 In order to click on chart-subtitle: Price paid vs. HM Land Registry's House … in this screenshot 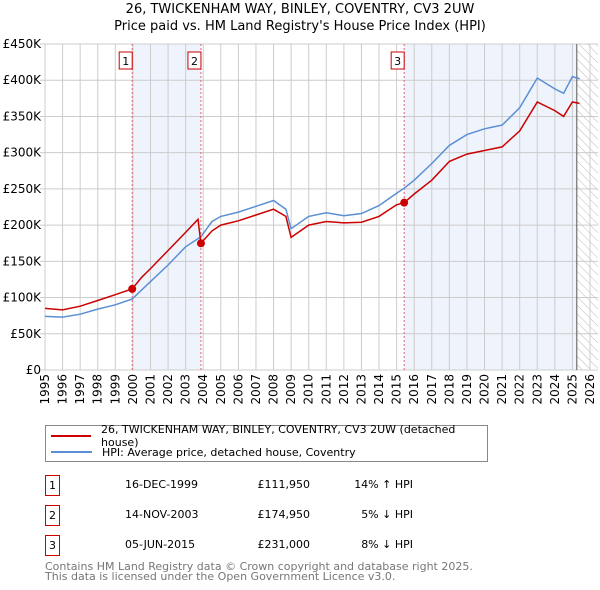, I will do `click(300, 26)`.